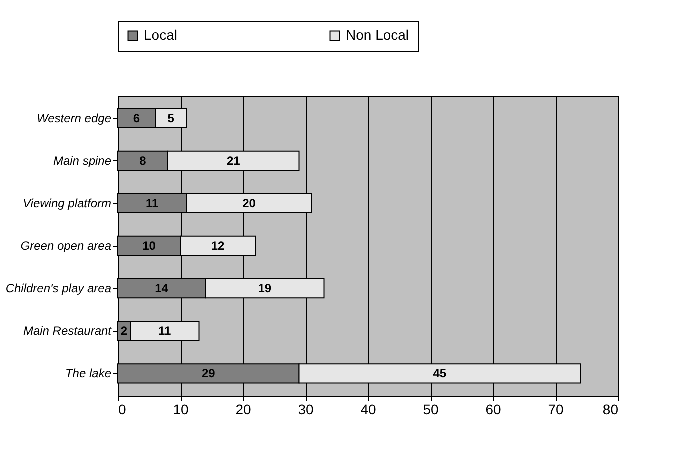  What do you see at coordinates (124, 331) in the screenshot?
I see `data-label: 2` at bounding box center [124, 331].